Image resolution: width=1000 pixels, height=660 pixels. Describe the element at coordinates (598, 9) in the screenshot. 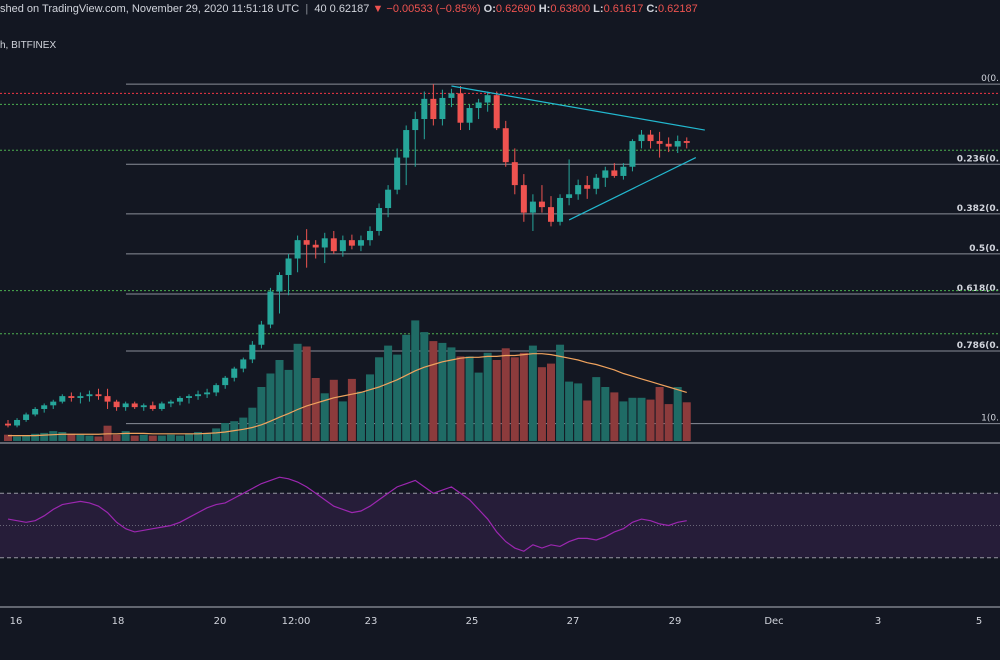

I see `low-label: L:` at that location.